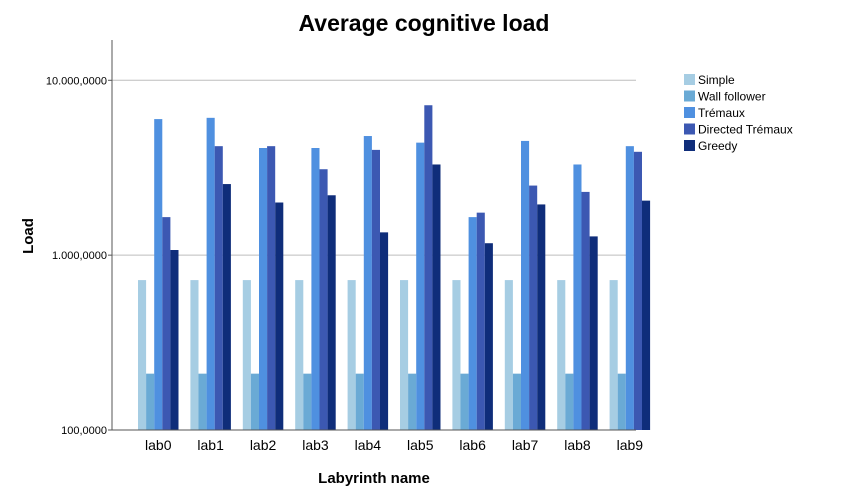 The image size is (850, 500). Describe the element at coordinates (716, 80) in the screenshot. I see `legend-label: Simple` at that location.